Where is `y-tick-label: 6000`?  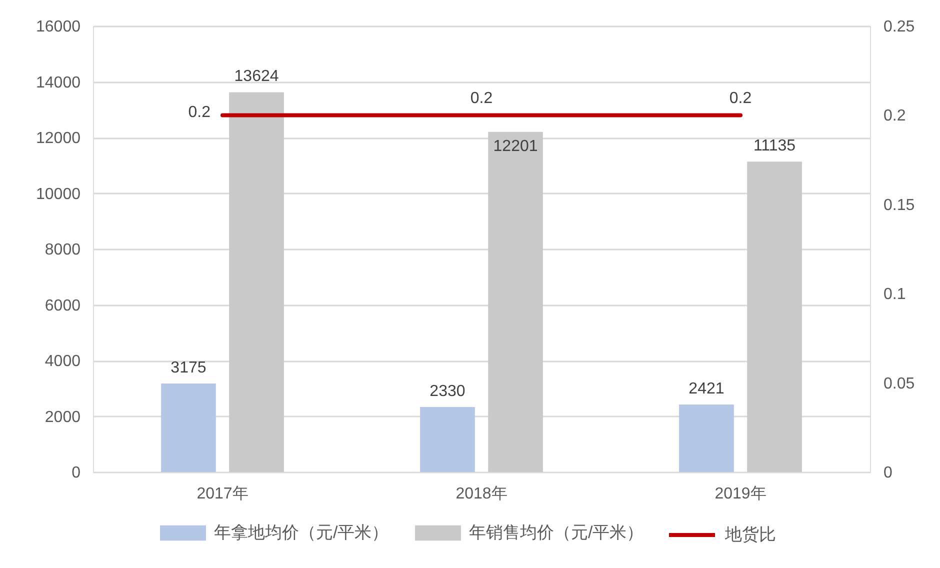
y-tick-label: 6000 is located at coordinates (62, 305).